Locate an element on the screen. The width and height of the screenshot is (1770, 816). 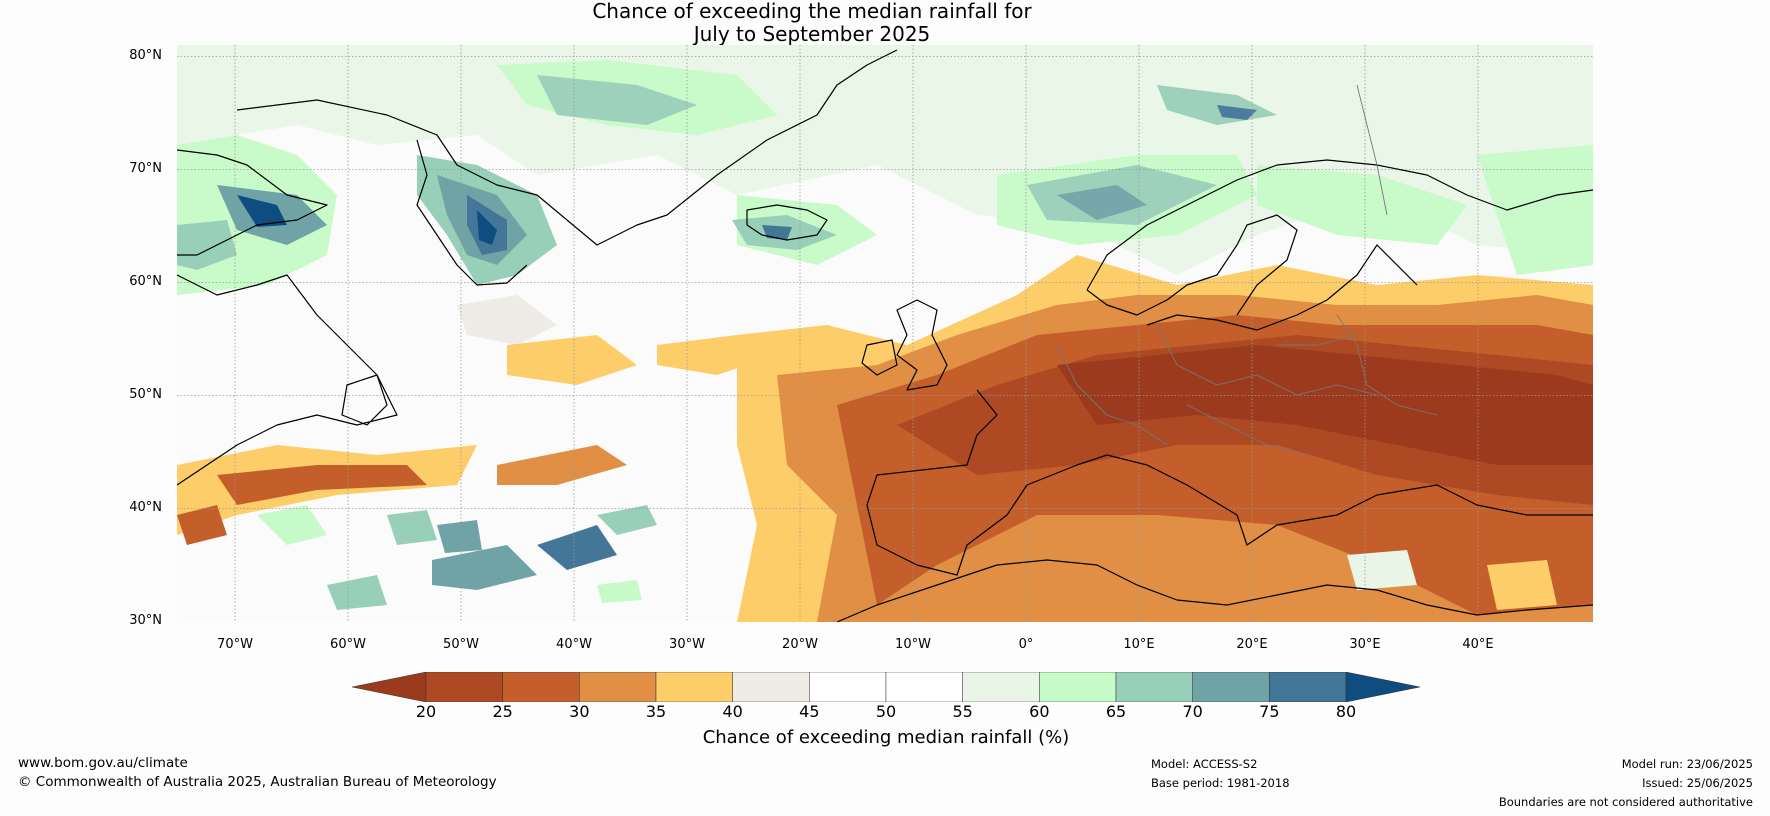
lon-label-20e: 20°E is located at coordinates (1252, 644).